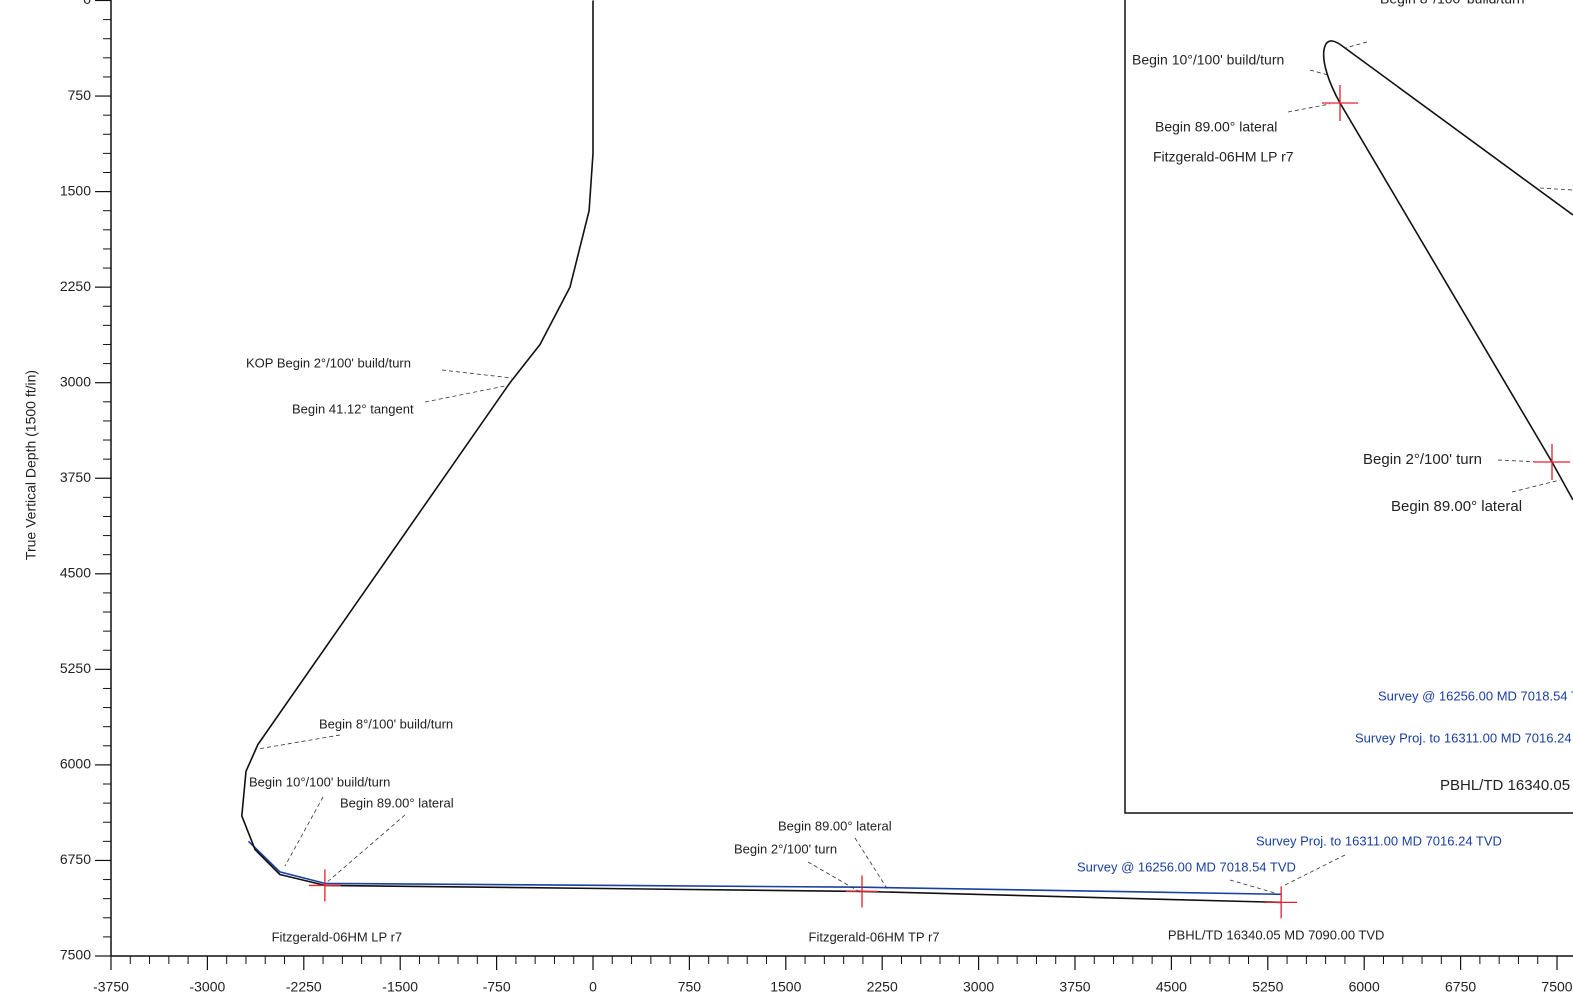 The width and height of the screenshot is (1573, 1000). I want to click on target-label: Fitzgerald-06HM LP r7, so click(337, 936).